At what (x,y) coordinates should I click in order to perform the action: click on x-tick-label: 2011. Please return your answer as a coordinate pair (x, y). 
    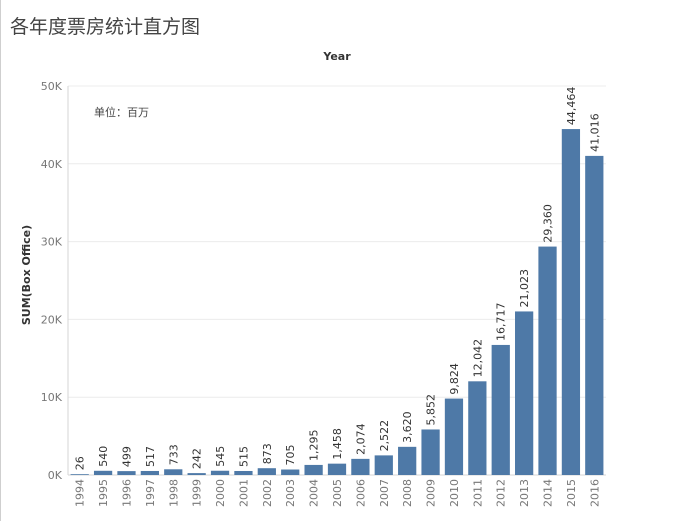
    Looking at the image, I should click on (477, 493).